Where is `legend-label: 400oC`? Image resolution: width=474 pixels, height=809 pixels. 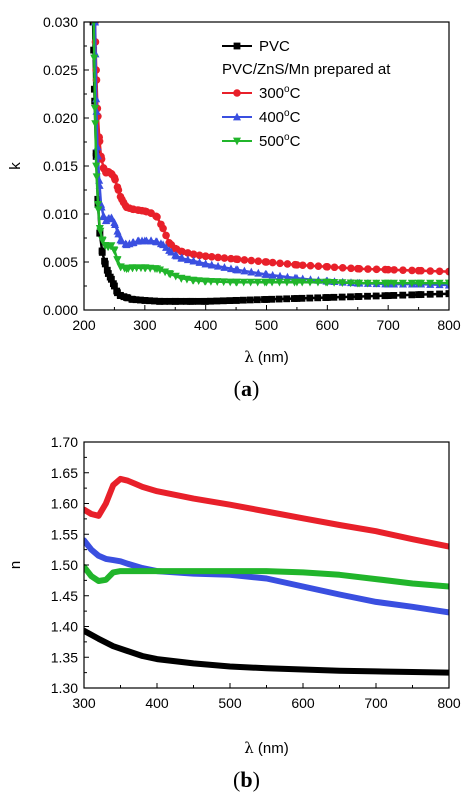
legend-label: 400oC is located at coordinates (280, 117).